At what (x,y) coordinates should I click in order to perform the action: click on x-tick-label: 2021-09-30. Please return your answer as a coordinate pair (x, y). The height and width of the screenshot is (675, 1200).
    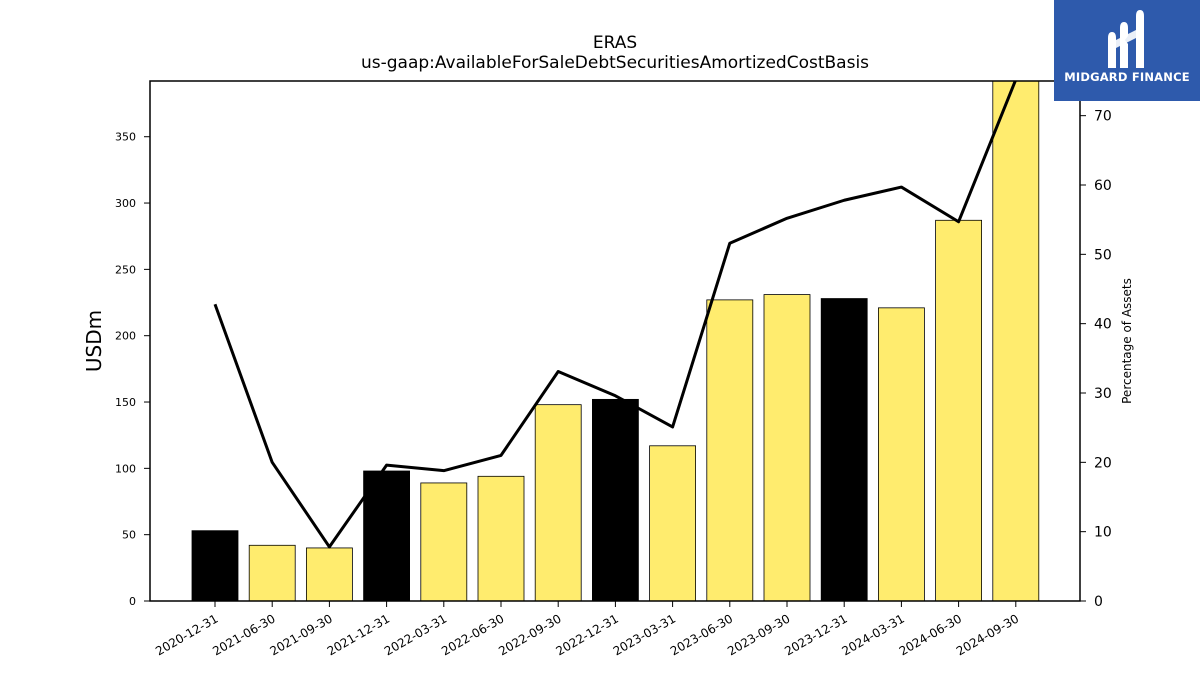
    Looking at the image, I should click on (300, 634).